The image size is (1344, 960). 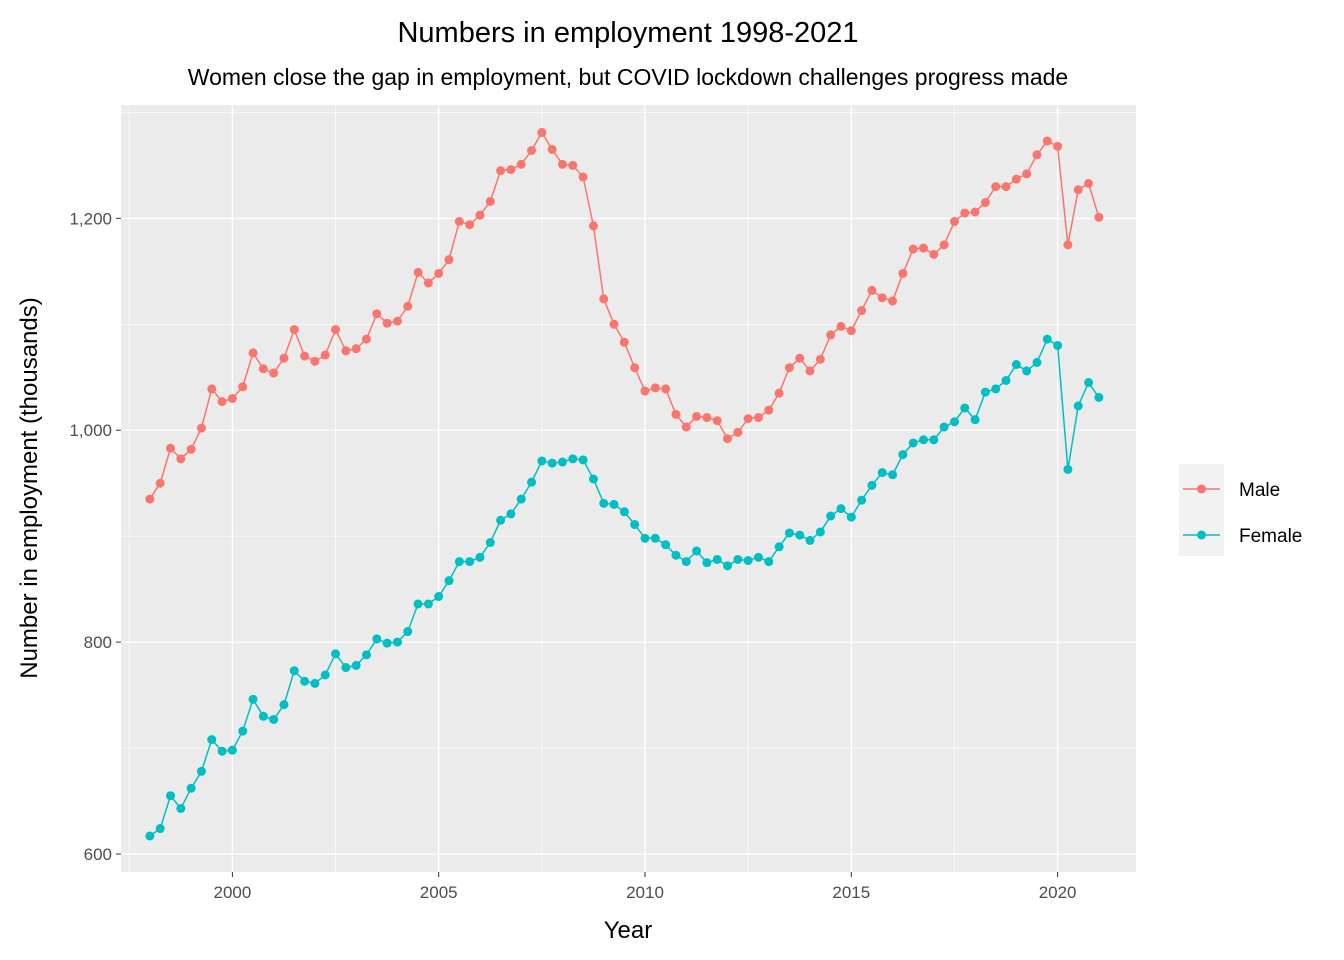 What do you see at coordinates (628, 930) in the screenshot?
I see `x-axis-title: Year` at bounding box center [628, 930].